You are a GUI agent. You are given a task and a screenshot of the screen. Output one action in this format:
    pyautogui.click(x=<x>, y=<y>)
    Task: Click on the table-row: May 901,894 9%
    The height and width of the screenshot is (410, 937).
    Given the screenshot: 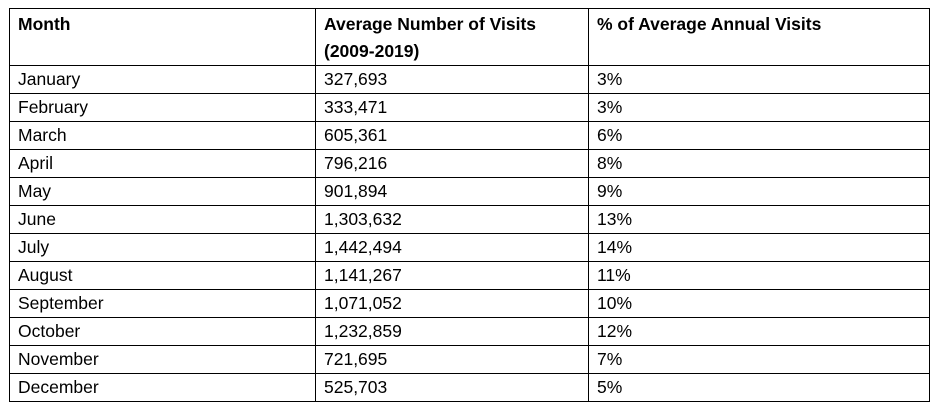 What is the action you would take?
    pyautogui.click(x=469, y=191)
    